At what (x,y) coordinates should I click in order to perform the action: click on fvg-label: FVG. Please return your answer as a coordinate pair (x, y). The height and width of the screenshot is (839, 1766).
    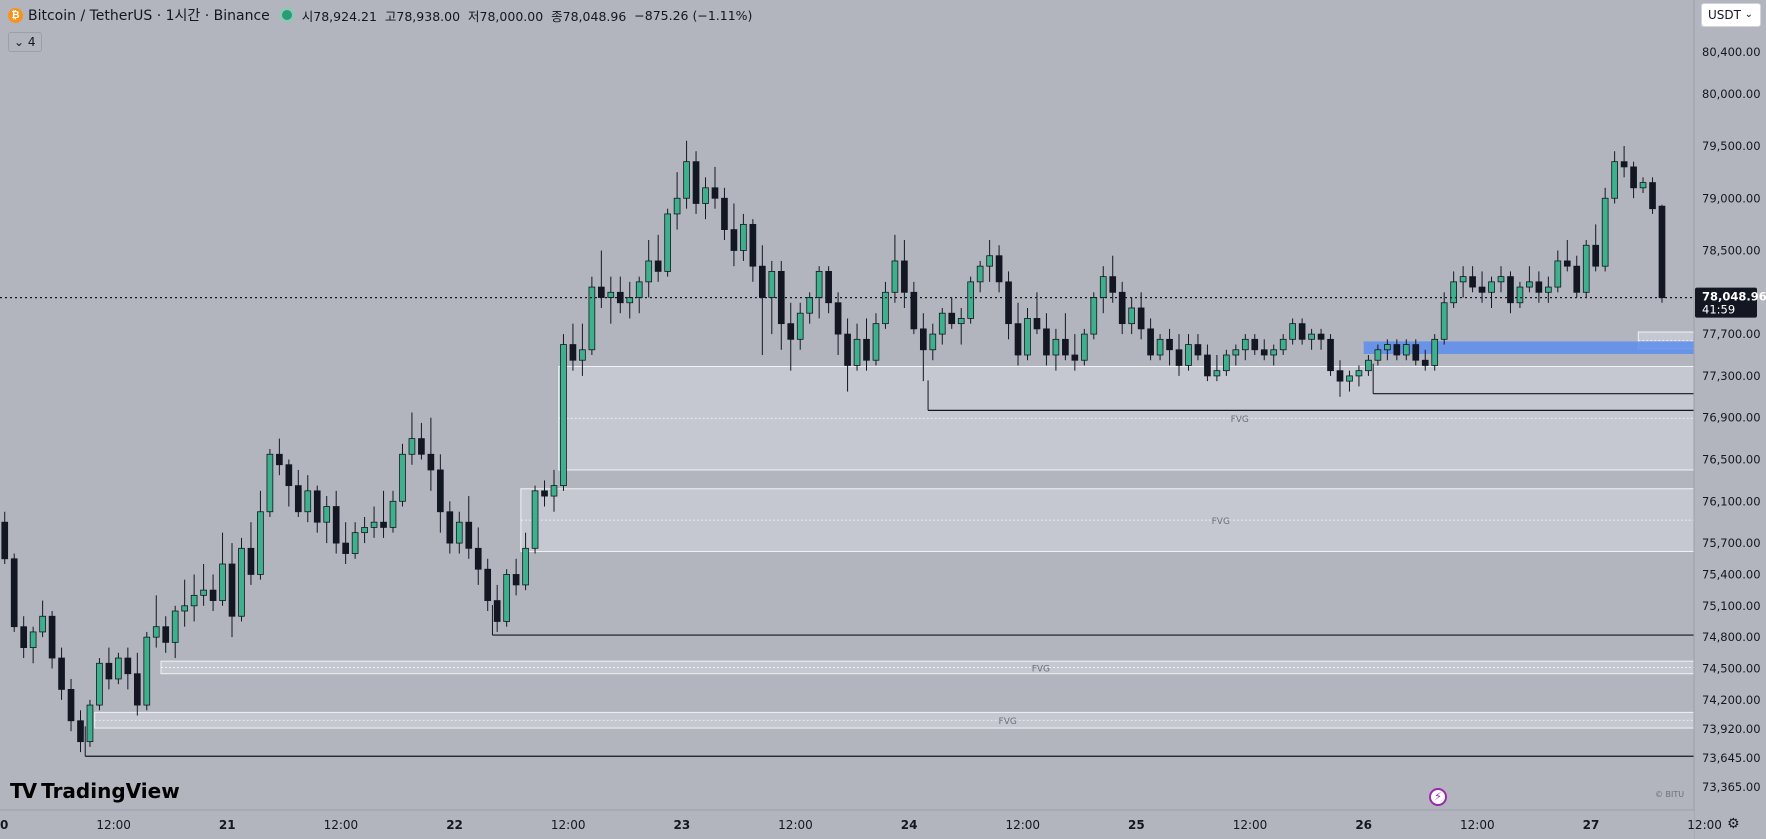
    Looking at the image, I should click on (1008, 722).